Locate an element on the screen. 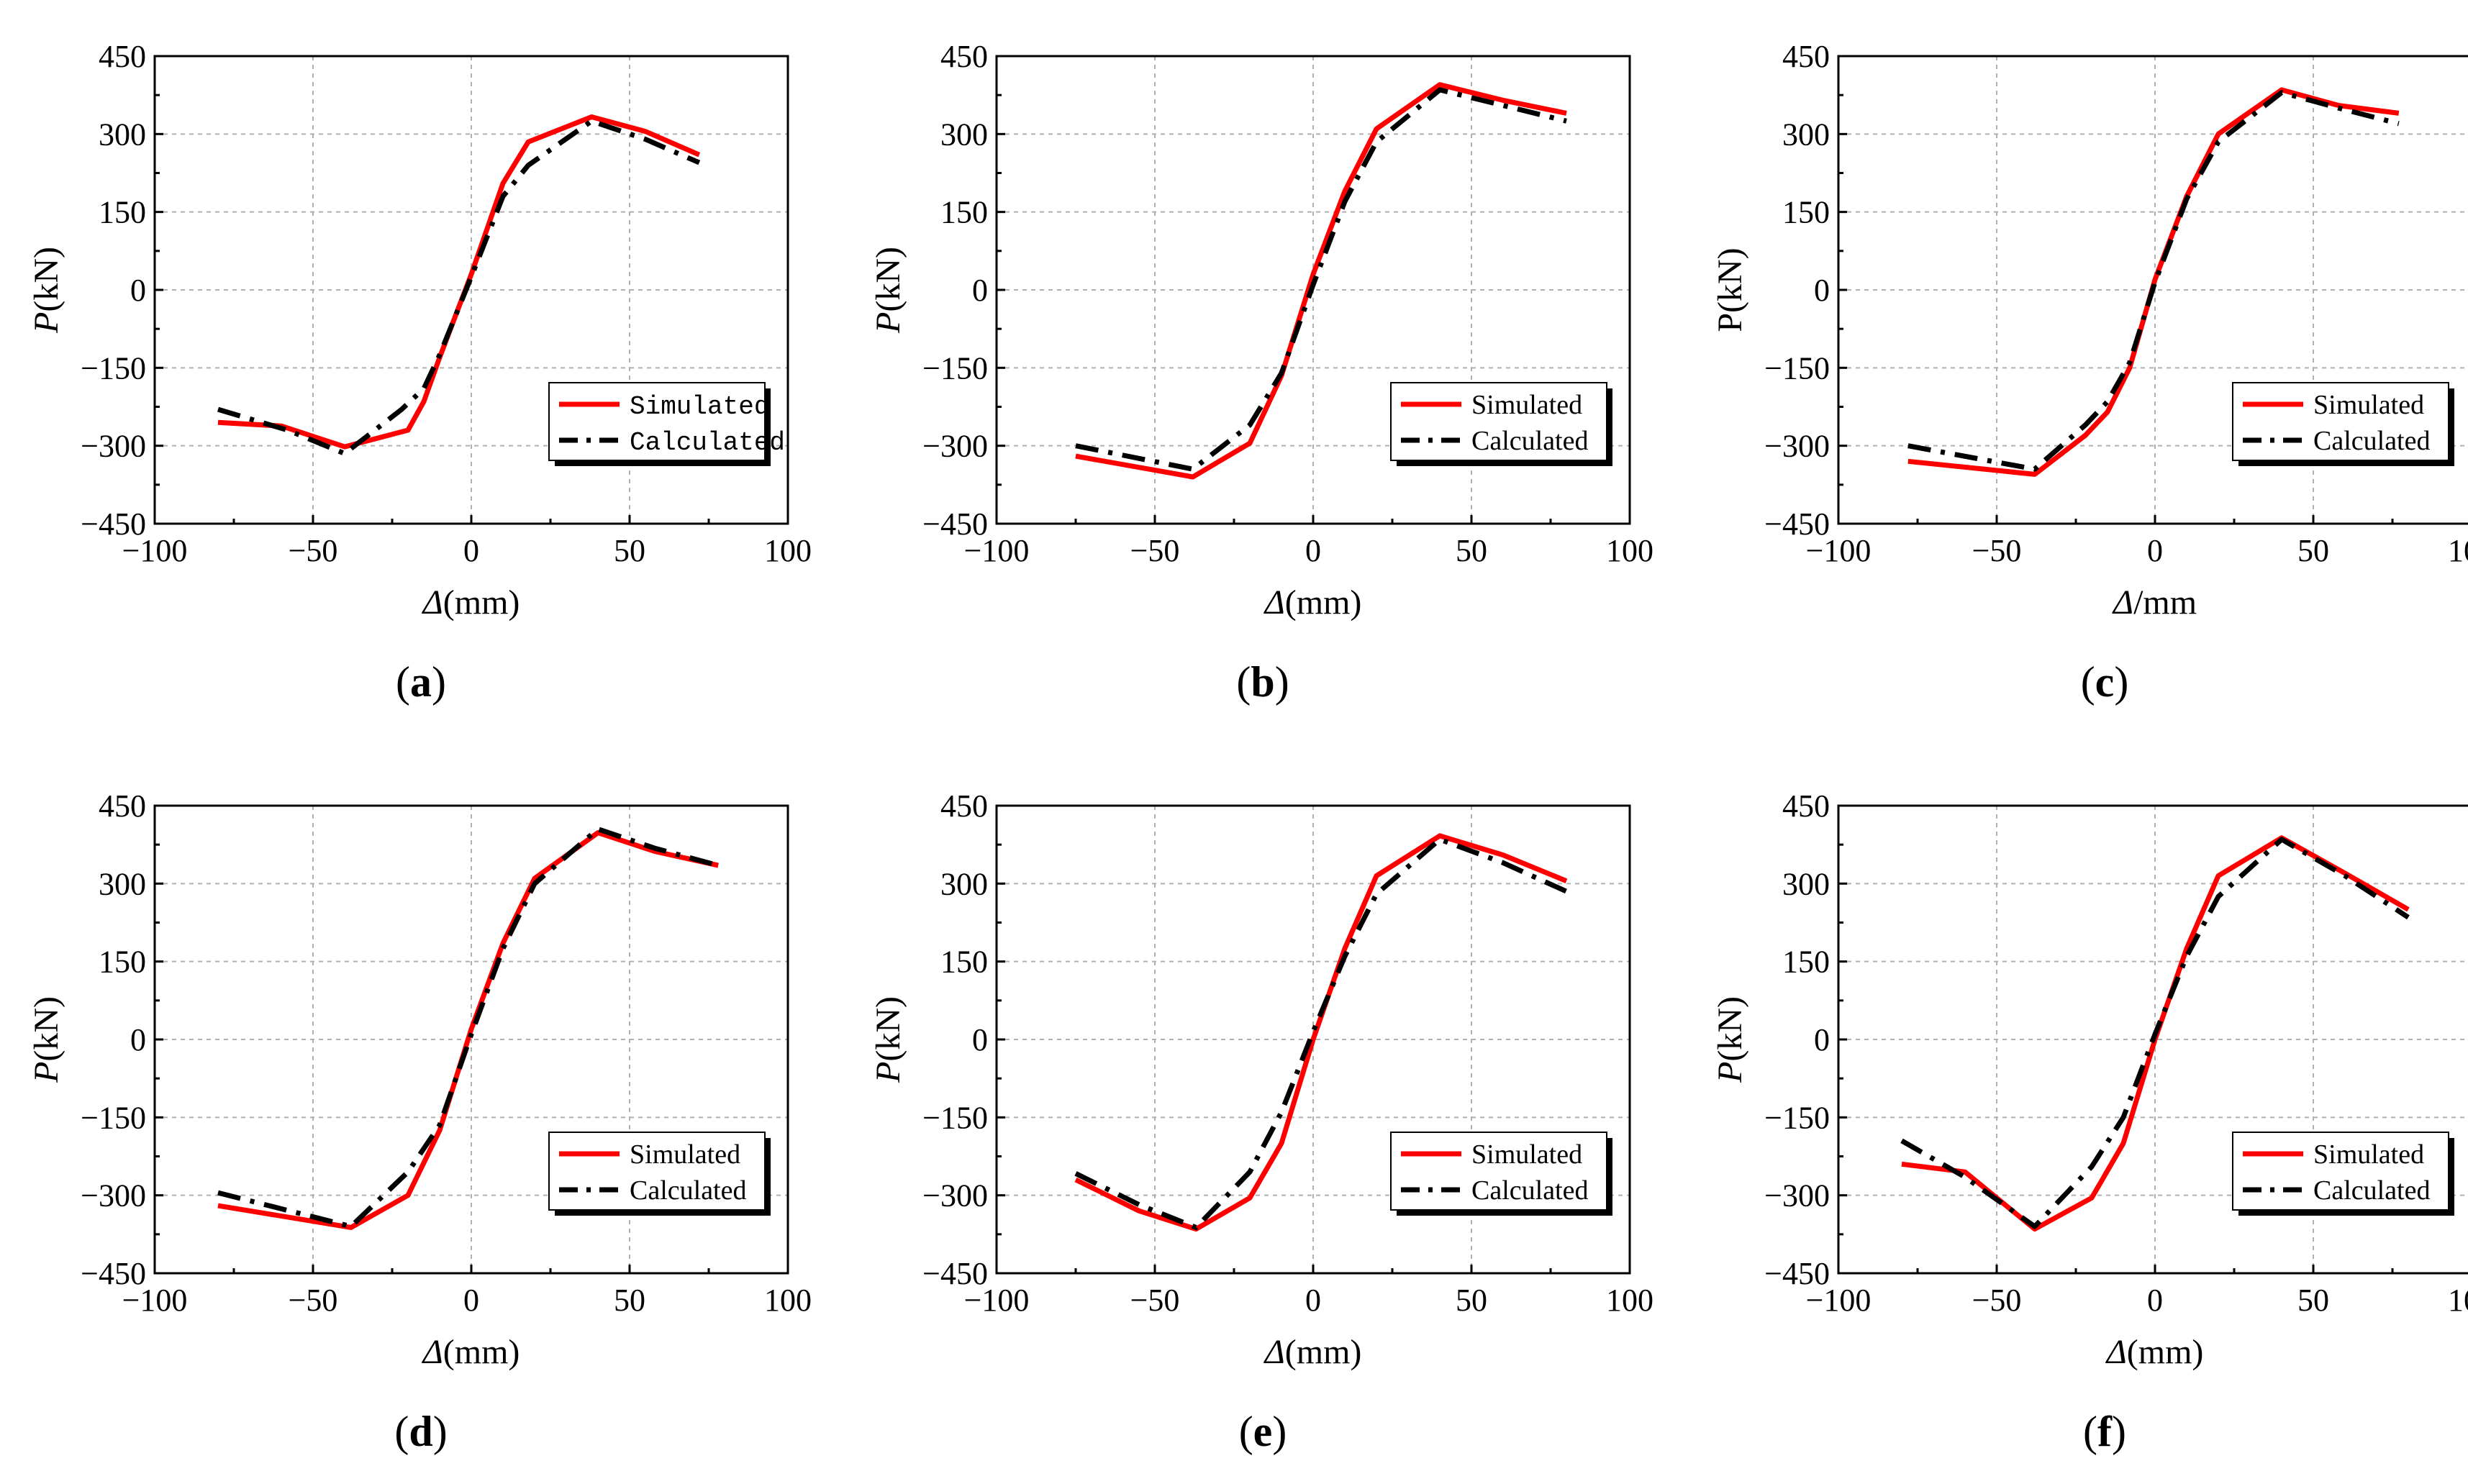 The width and height of the screenshot is (2468, 1484). panel-caption: (b) is located at coordinates (1262, 682).